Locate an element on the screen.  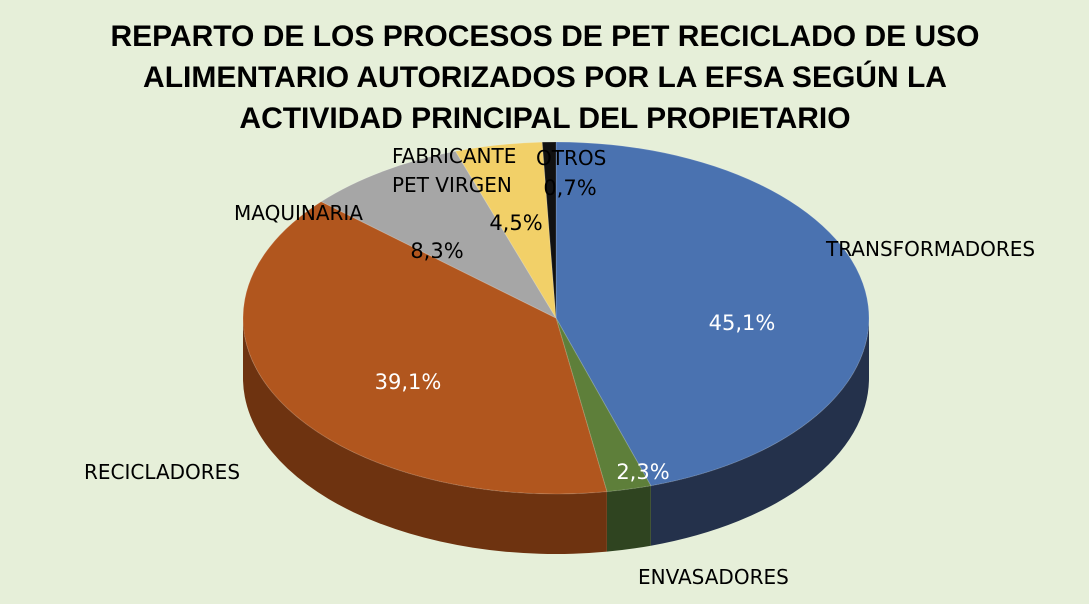
pie-side-transformadores is located at coordinates (759, 432).